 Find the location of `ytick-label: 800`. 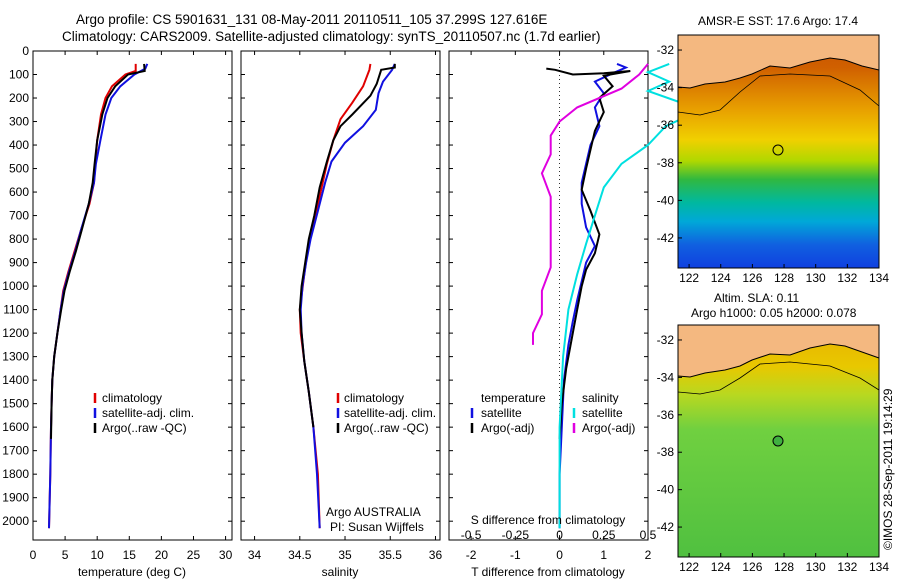

ytick-label: 800 is located at coordinates (19, 239).